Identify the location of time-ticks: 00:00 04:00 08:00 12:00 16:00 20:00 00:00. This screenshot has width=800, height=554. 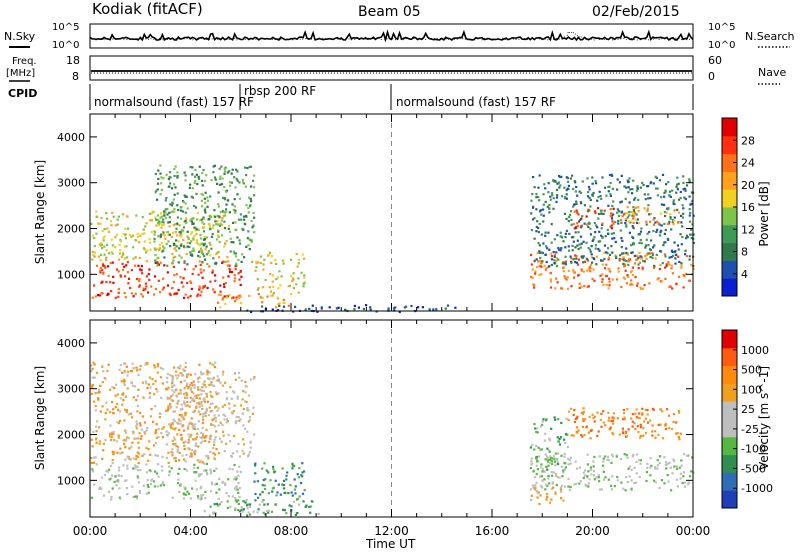
(392, 531).